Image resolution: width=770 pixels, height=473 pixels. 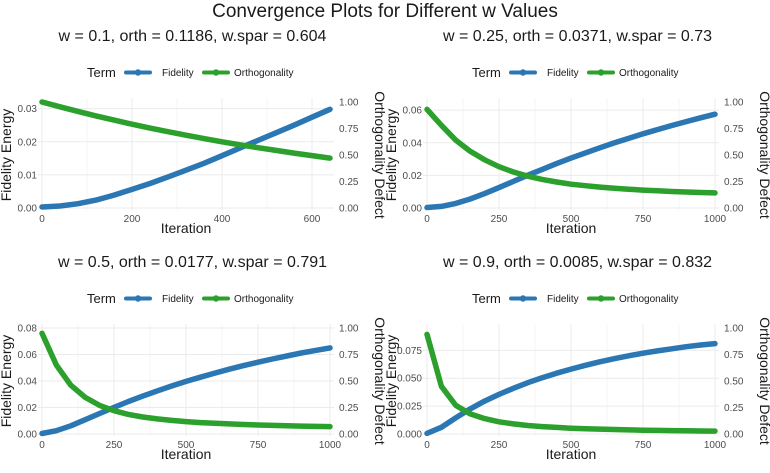 What do you see at coordinates (409, 407) in the screenshot?
I see `y-left-tick-label: 0.025` at bounding box center [409, 407].